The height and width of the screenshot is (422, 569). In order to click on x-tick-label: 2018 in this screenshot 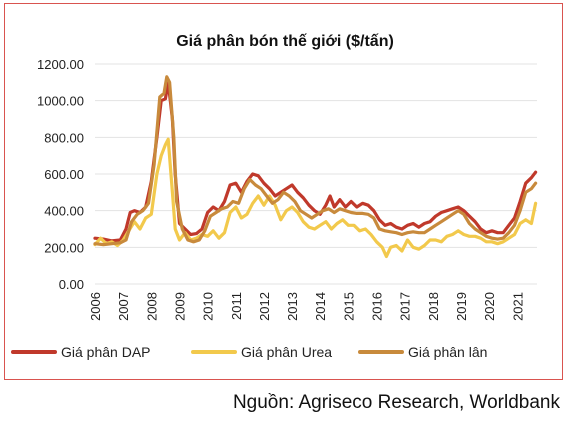, I will do `click(433, 306)`.